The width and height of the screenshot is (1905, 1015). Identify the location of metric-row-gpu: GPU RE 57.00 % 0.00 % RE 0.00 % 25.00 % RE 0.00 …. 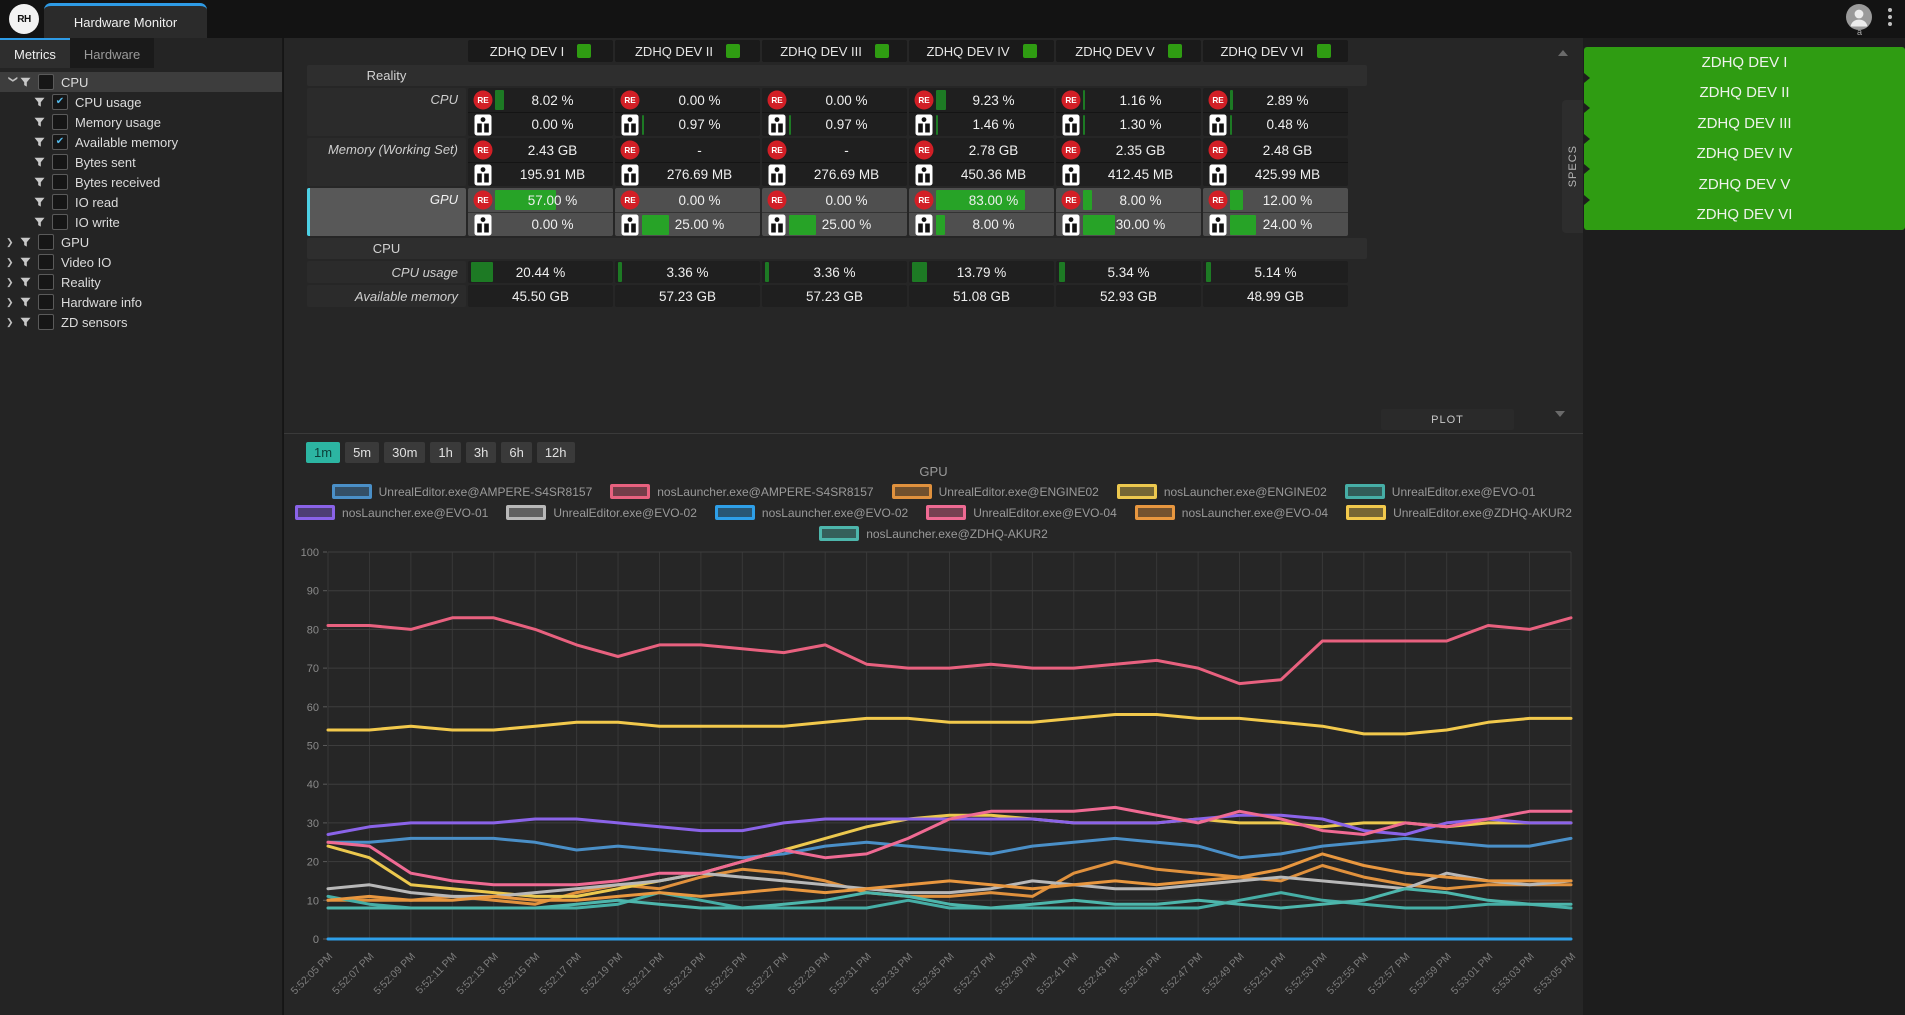
(837, 212).